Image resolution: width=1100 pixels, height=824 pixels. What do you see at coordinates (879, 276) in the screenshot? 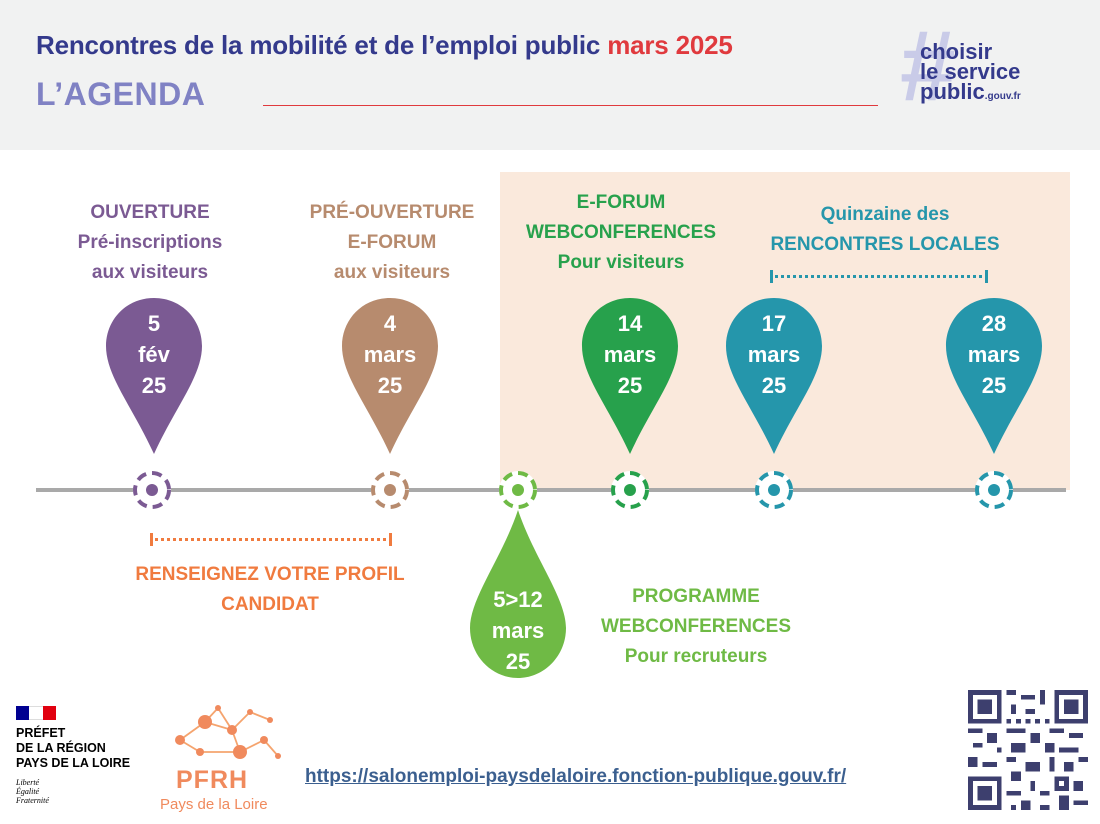
I see `quinzaine-range-bracket` at bounding box center [879, 276].